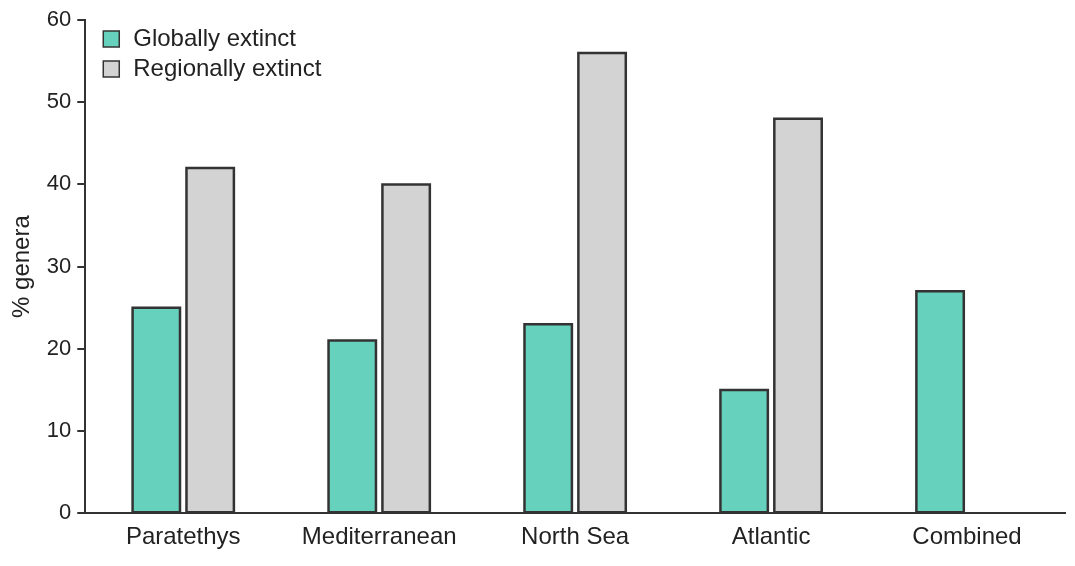  I want to click on y-tick-label: 20, so click(59, 347).